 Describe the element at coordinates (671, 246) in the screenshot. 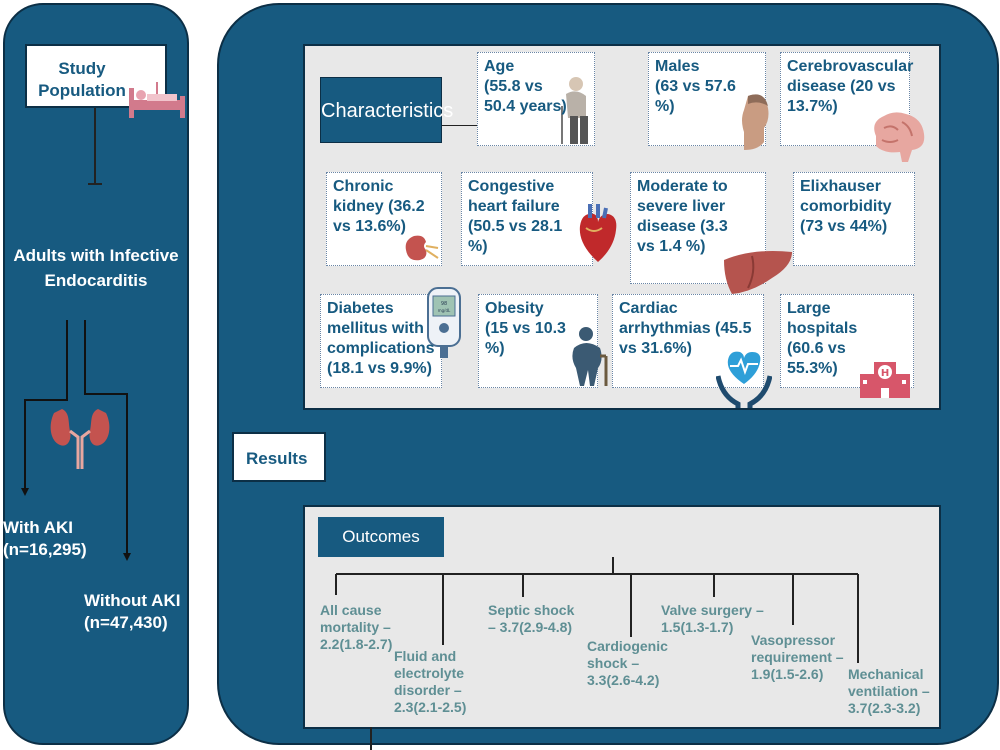

I see `characteristic-text: vs 1.4 %)` at that location.